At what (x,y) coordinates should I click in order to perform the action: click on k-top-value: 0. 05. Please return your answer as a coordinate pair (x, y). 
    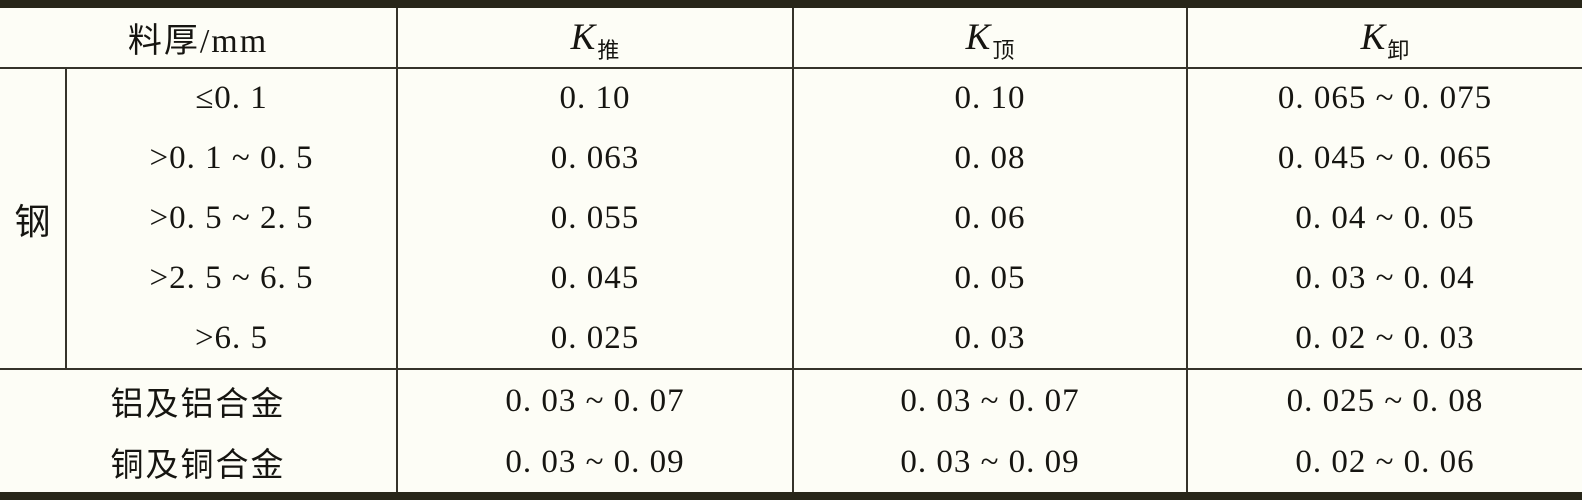
    Looking at the image, I should click on (989, 279).